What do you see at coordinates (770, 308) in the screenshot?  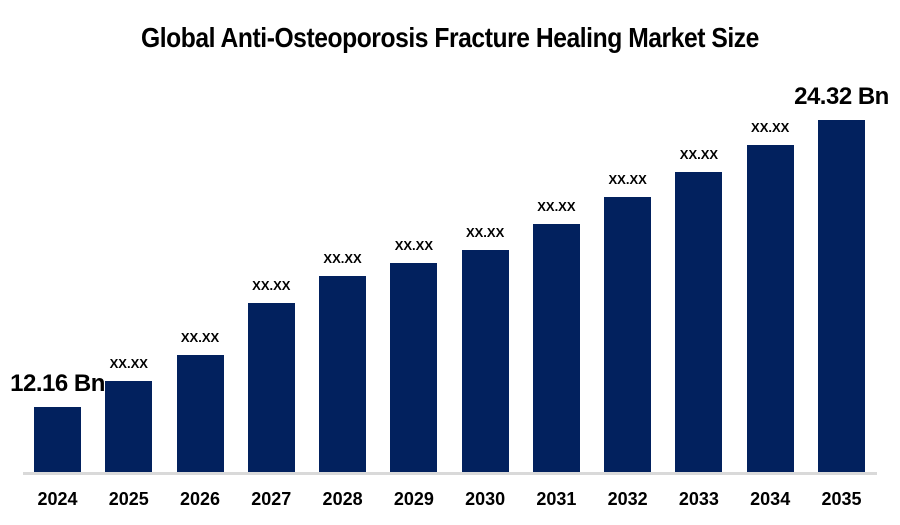 I see `bar-2034` at bounding box center [770, 308].